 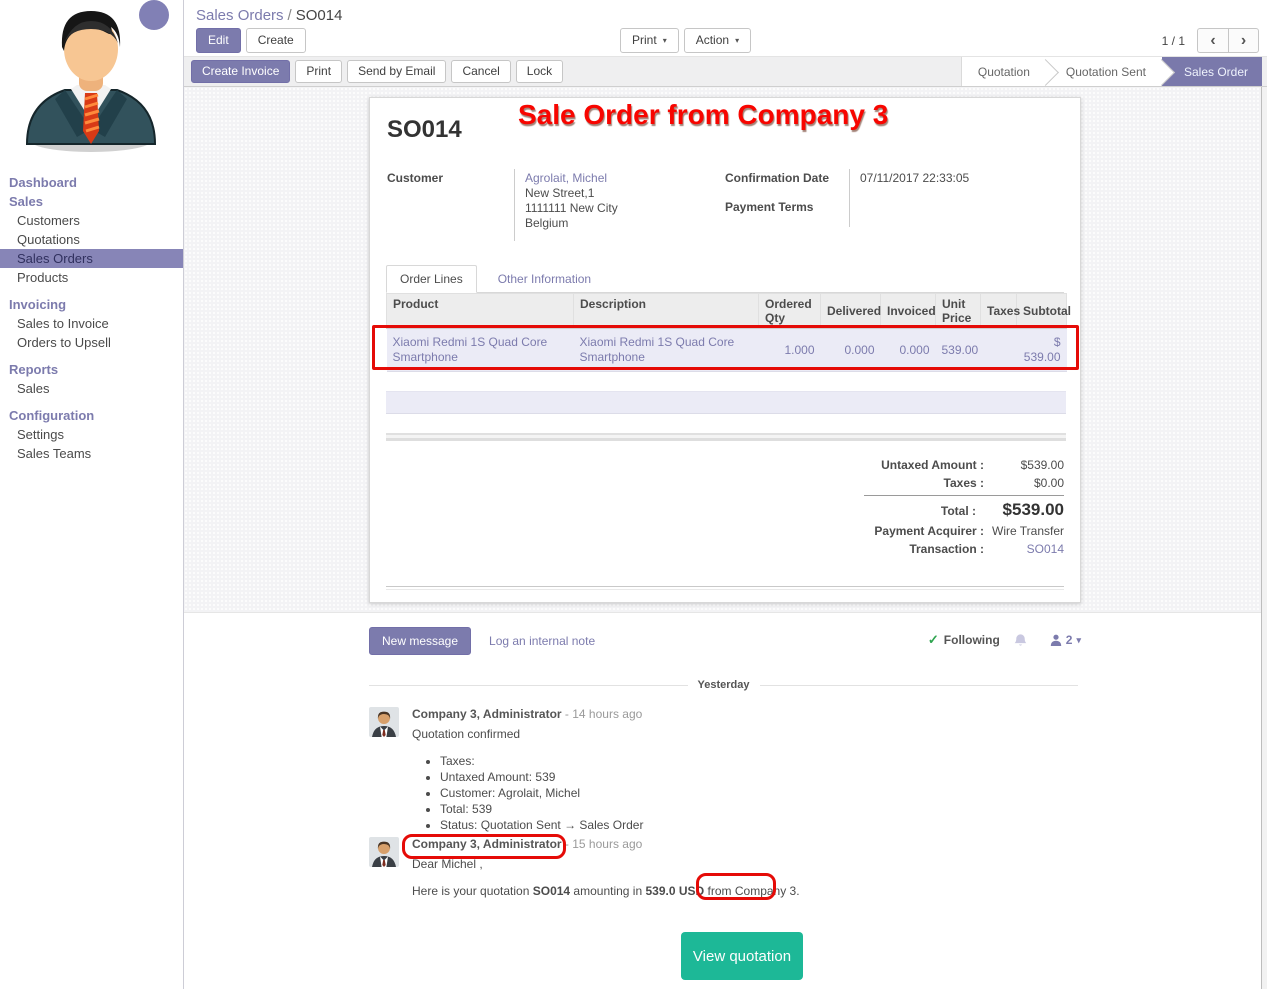 I want to click on status-step-quotation-sent: Quotation Sent, so click(x=1103, y=71).